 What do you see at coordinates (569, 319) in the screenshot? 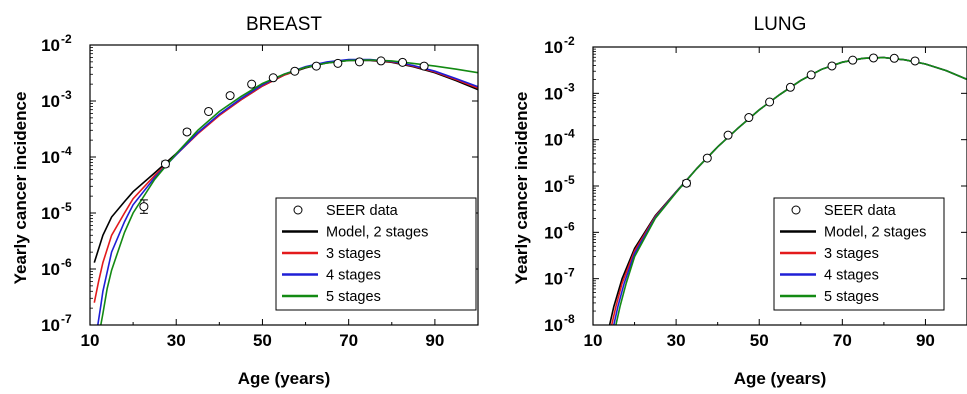
I see `y-tick-exponent: -8` at bounding box center [569, 319].